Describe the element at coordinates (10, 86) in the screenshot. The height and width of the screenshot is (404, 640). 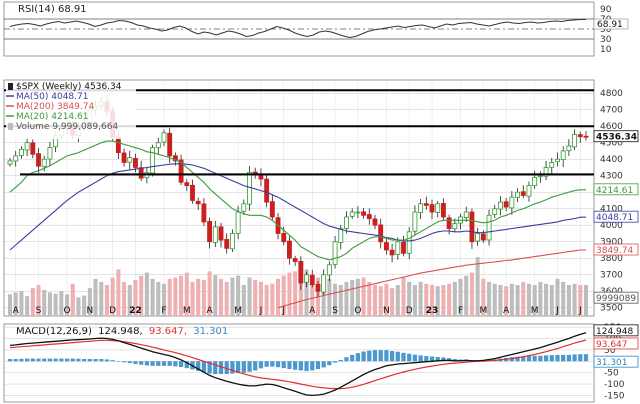
I see `legend-swatch` at that location.